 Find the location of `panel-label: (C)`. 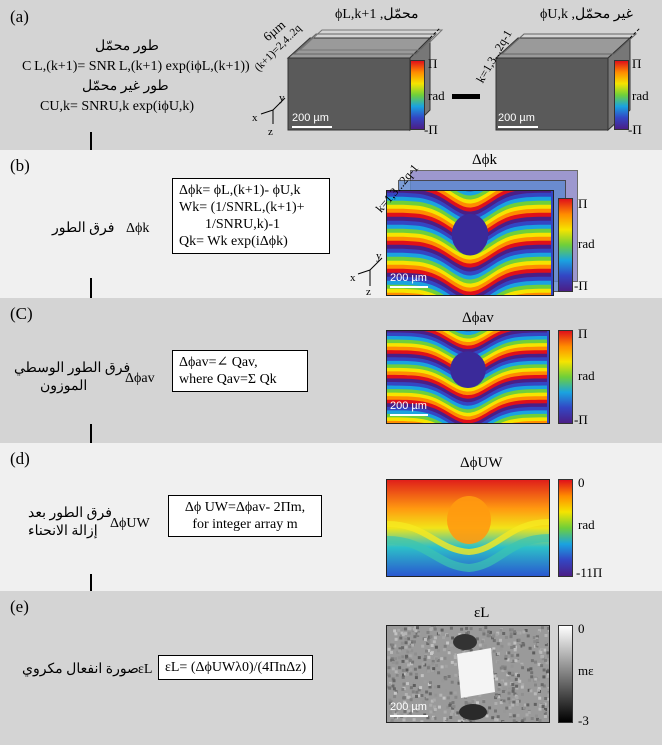

panel-label: (C) is located at coordinates (21, 313).